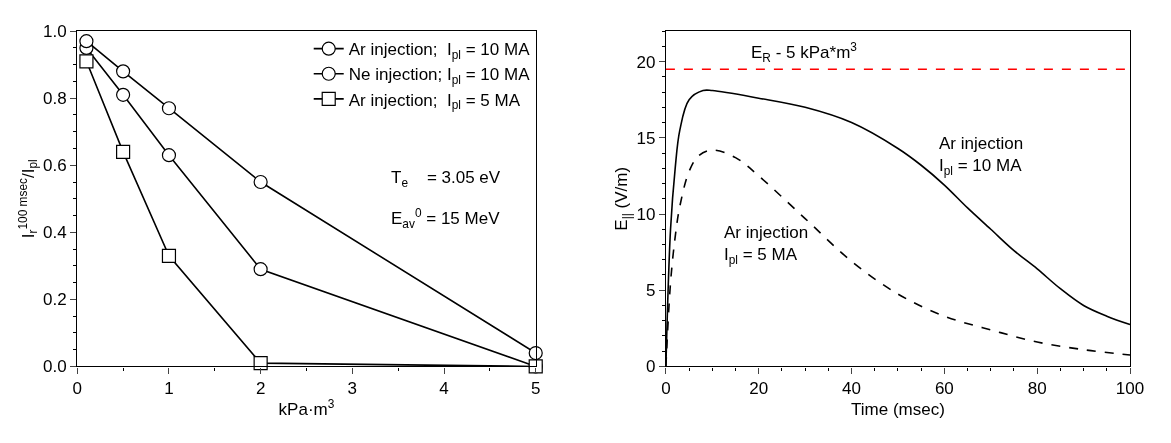 The height and width of the screenshot is (443, 1171). What do you see at coordinates (446, 218) in the screenshot?
I see `annotation: E$_{av}$$^{0}$ = 15 MeV` at bounding box center [446, 218].